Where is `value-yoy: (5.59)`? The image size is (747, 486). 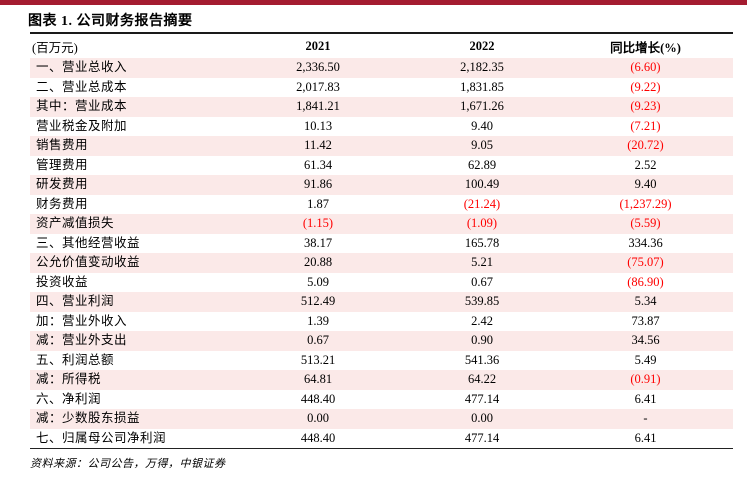
value-yoy: (5.59) is located at coordinates (645, 223).